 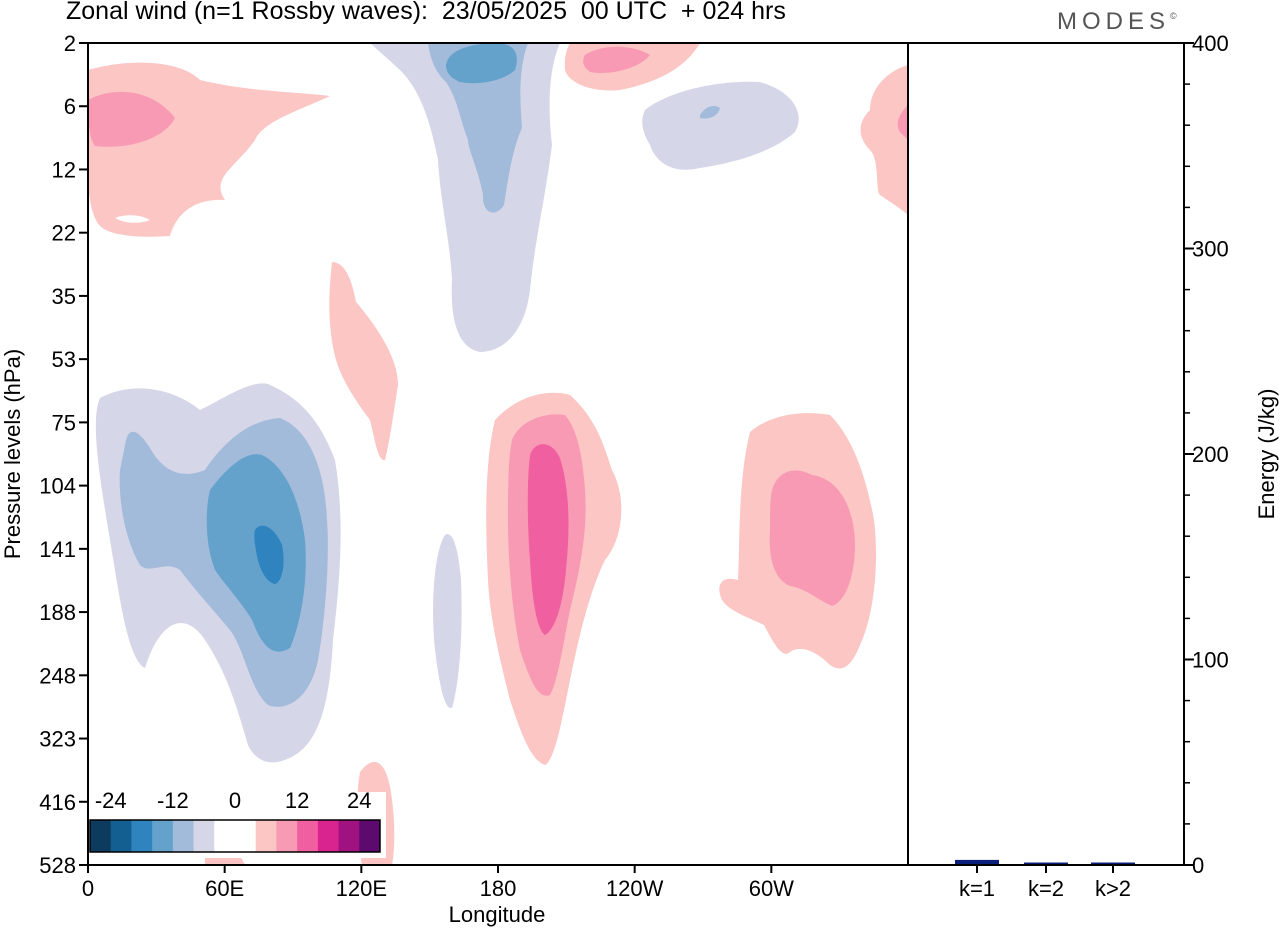 What do you see at coordinates (1114, 21) in the screenshot?
I see `logo-text: MODES` at bounding box center [1114, 21].